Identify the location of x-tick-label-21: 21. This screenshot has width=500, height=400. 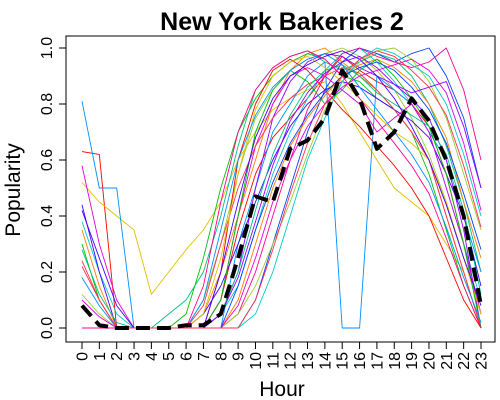
(447, 361).